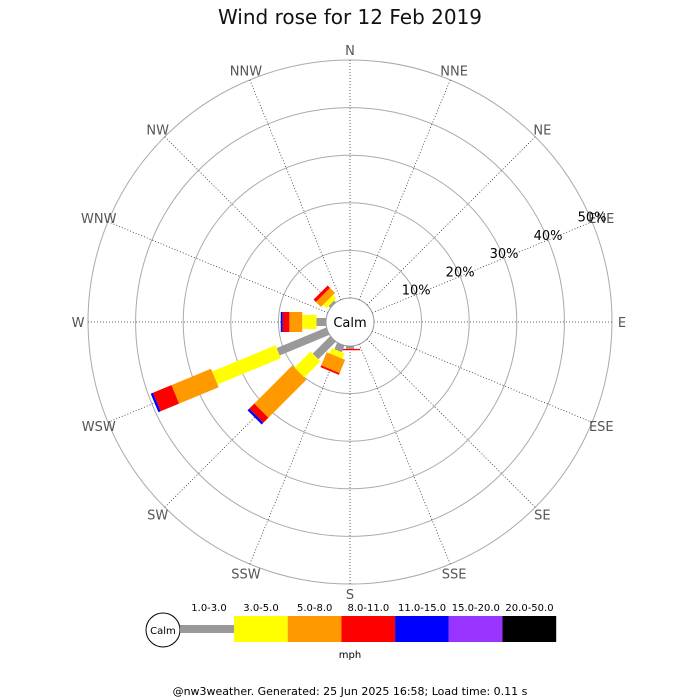 The image size is (700, 700). Describe the element at coordinates (314, 629) in the screenshot. I see `legend-swatch-5.0-8.0` at that location.